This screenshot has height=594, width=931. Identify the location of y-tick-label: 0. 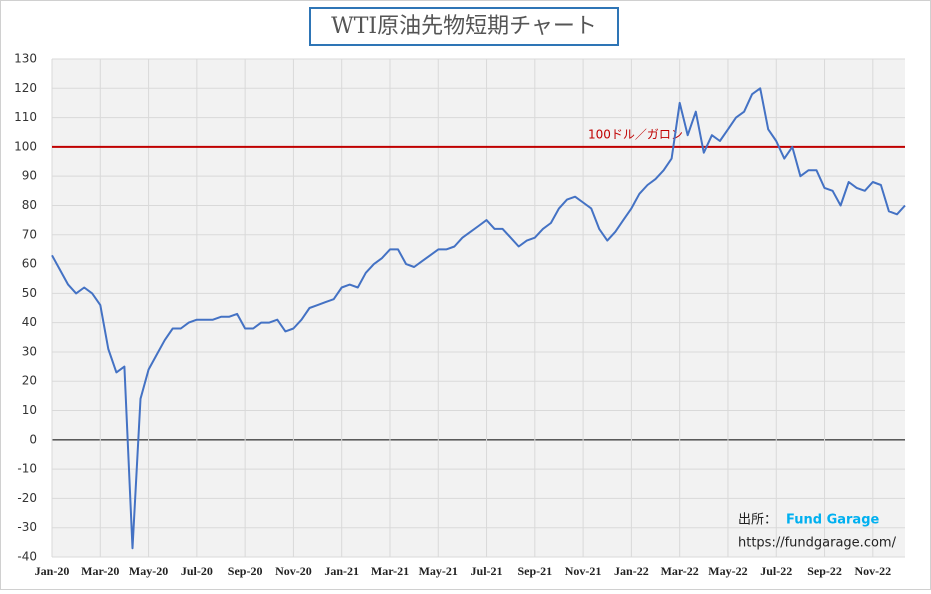
(33, 439).